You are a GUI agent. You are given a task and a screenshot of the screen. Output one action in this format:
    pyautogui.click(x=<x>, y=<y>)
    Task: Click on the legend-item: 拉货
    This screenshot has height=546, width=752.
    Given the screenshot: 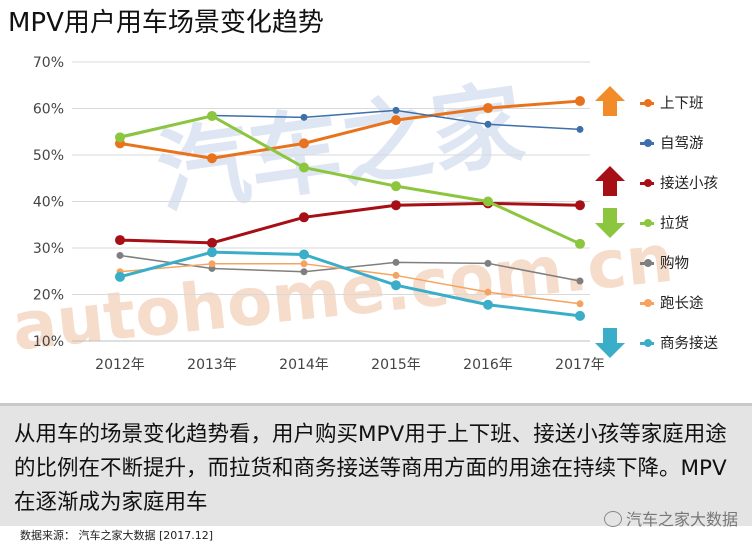 What is the action you would take?
    pyautogui.click(x=673, y=224)
    